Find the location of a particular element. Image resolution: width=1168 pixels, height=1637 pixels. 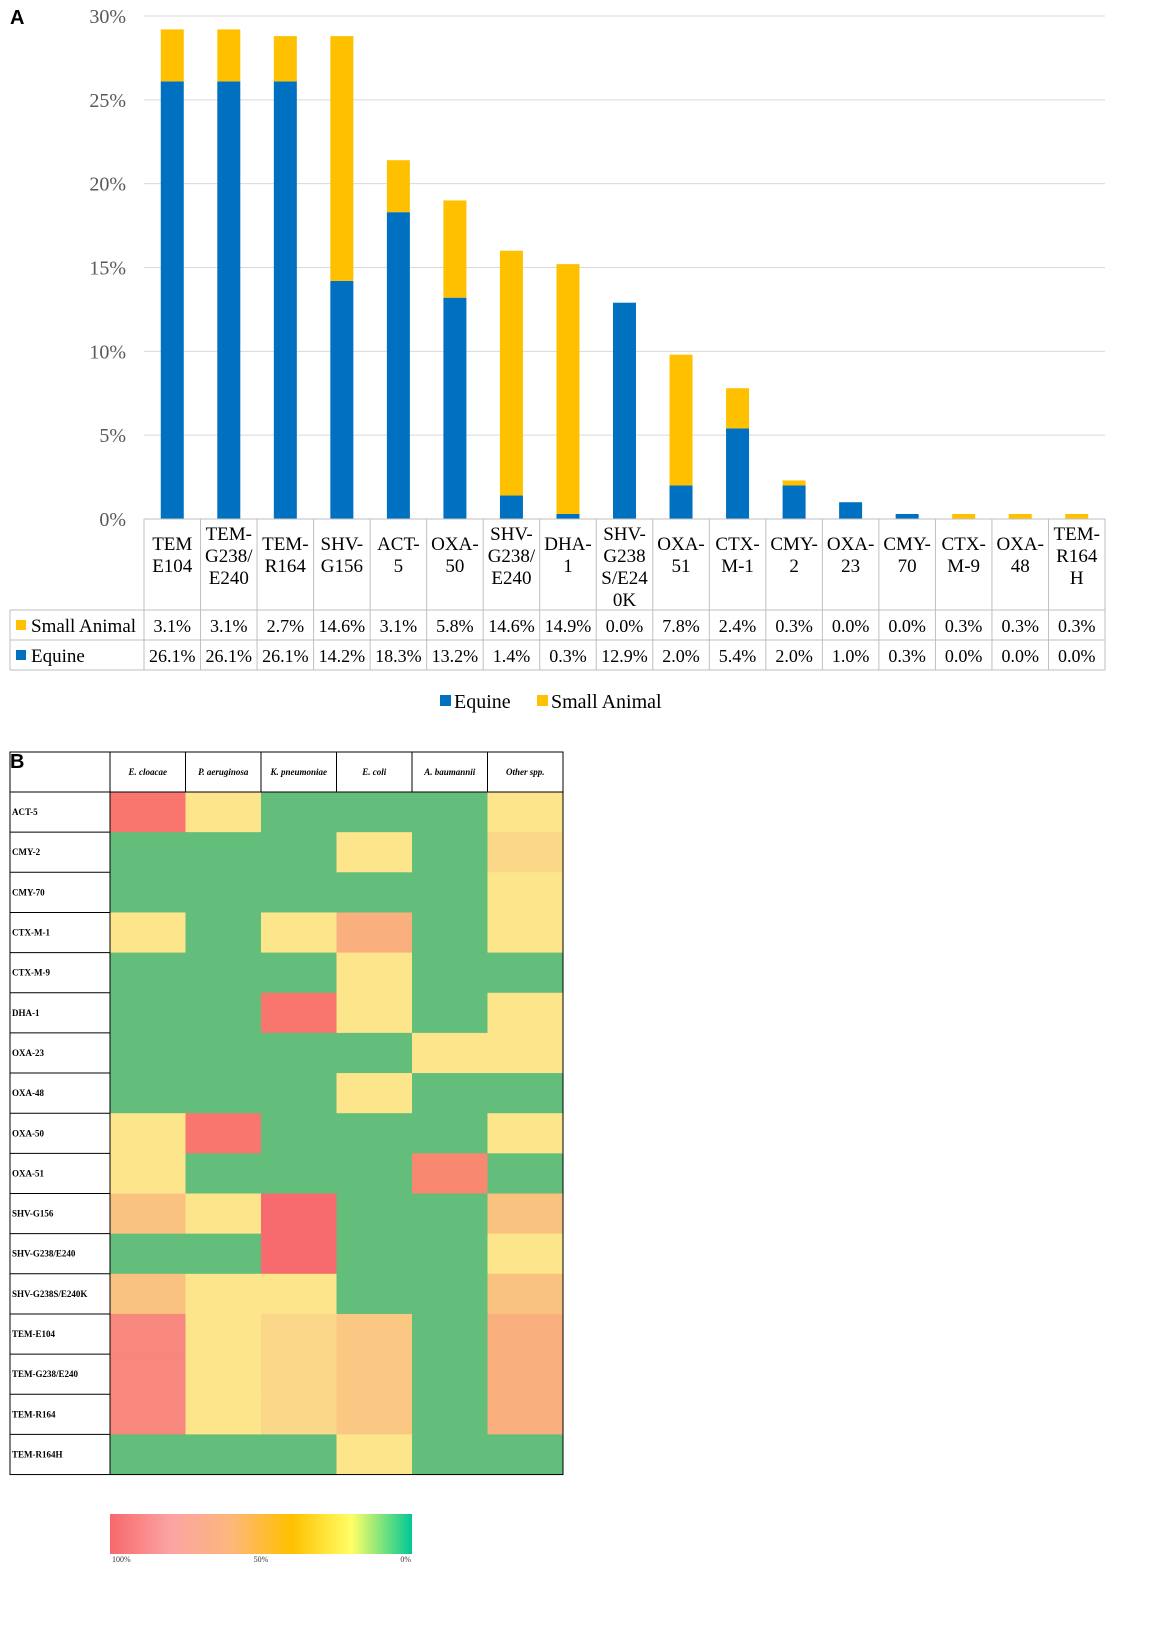

color-scale-bar is located at coordinates (261, 1534).